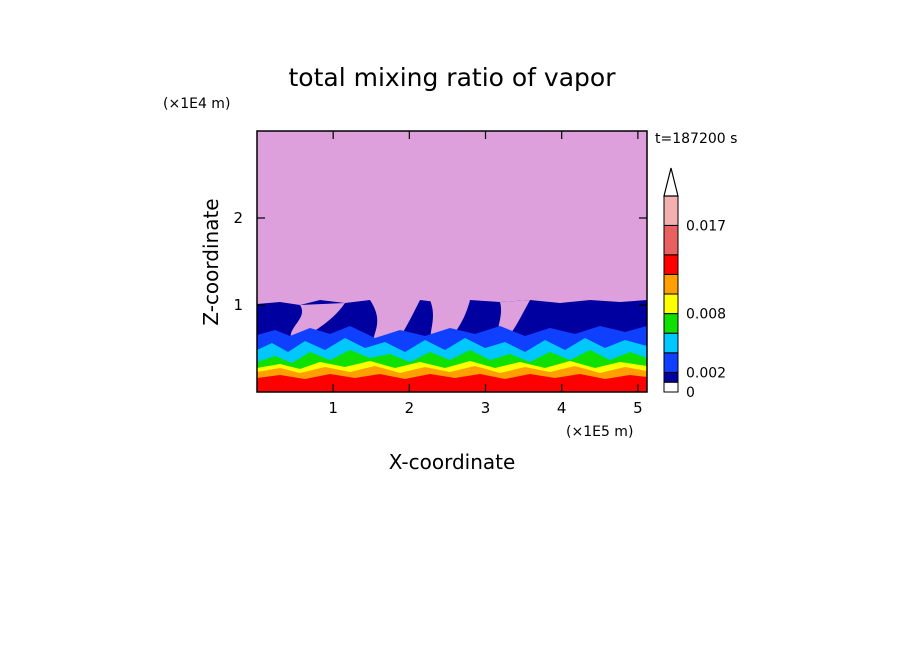 This screenshot has width=904, height=654. I want to click on colorbar-label: 0.002, so click(706, 373).